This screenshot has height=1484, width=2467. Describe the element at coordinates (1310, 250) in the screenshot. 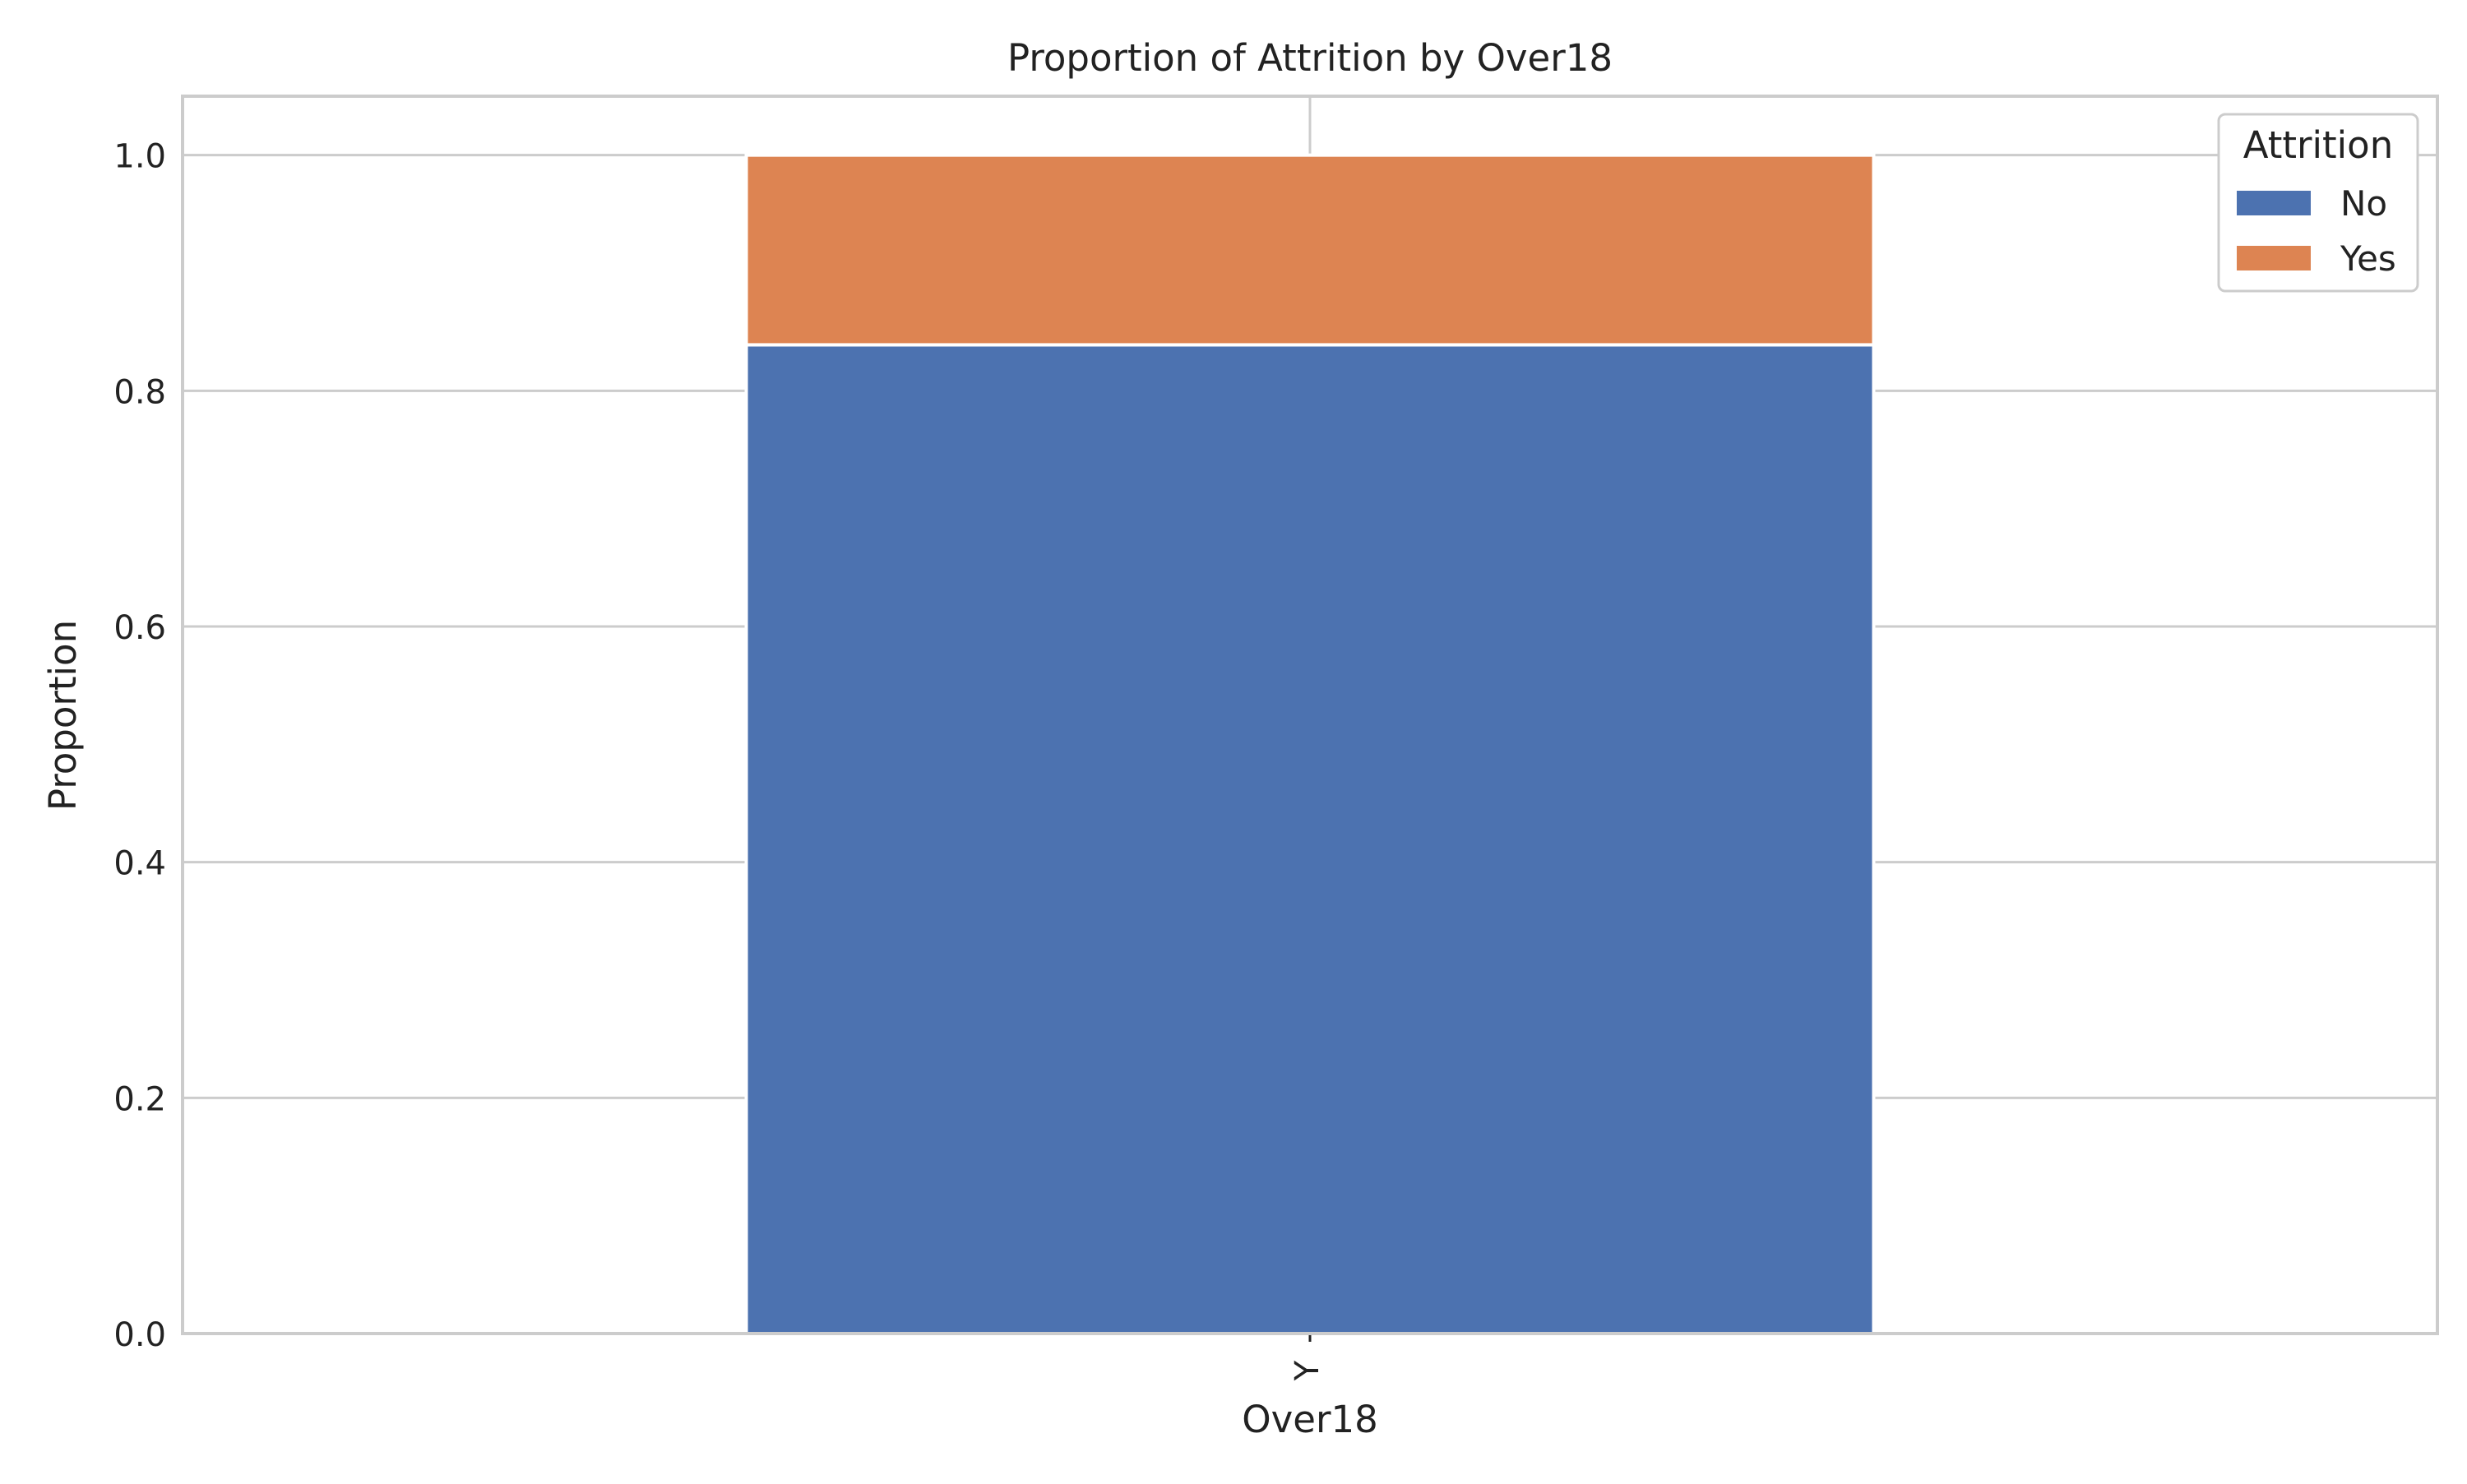

I see `bar-yes` at that location.